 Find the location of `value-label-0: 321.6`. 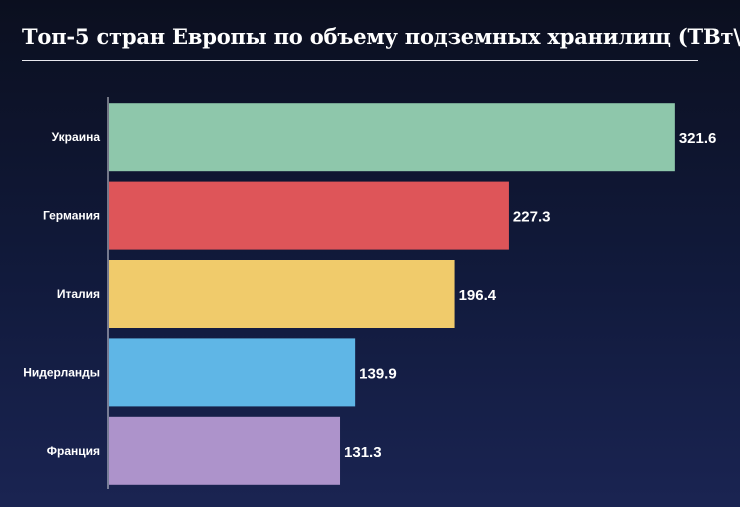

value-label-0: 321.6 is located at coordinates (698, 138).